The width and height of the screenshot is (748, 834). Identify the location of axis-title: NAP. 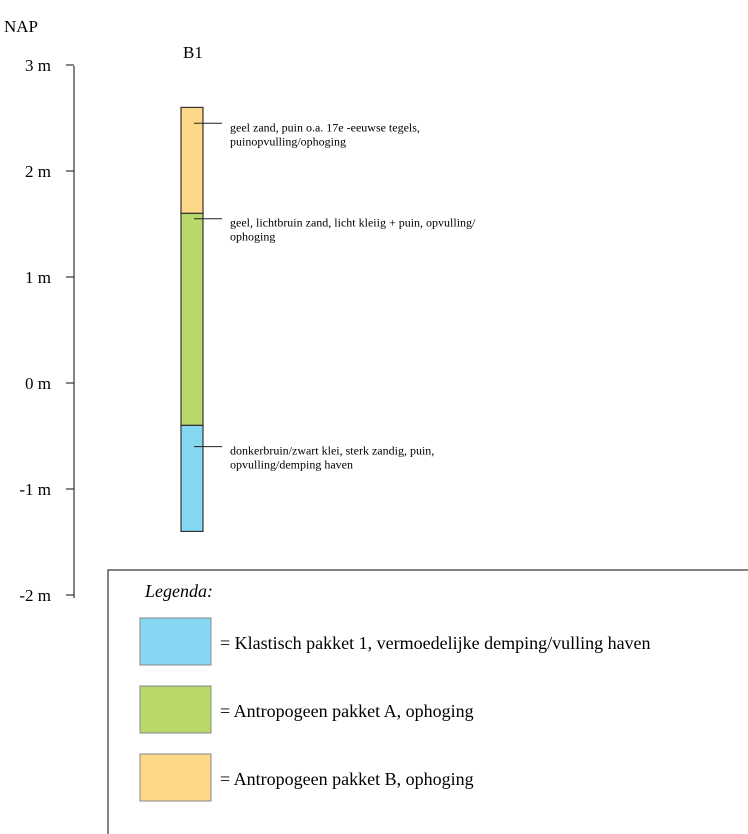
(21, 26).